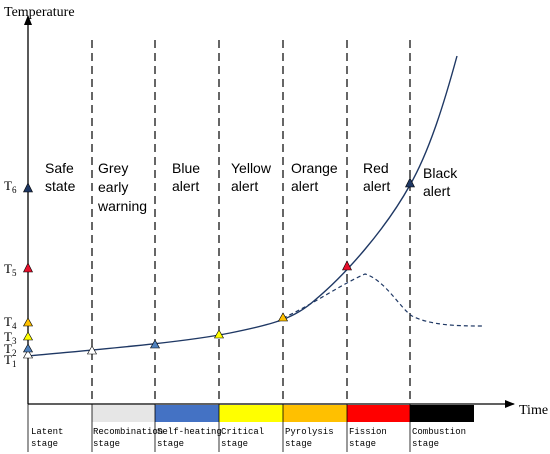  I want to click on stage-bar-critical, so click(251, 413).